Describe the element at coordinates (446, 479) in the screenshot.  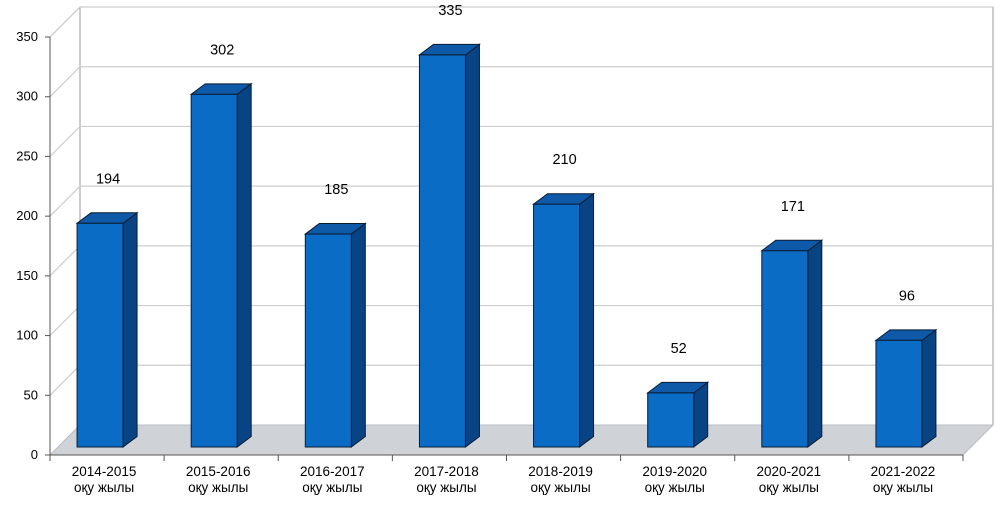
I see `x-category-label: 2017-2018 оқу жылы` at that location.